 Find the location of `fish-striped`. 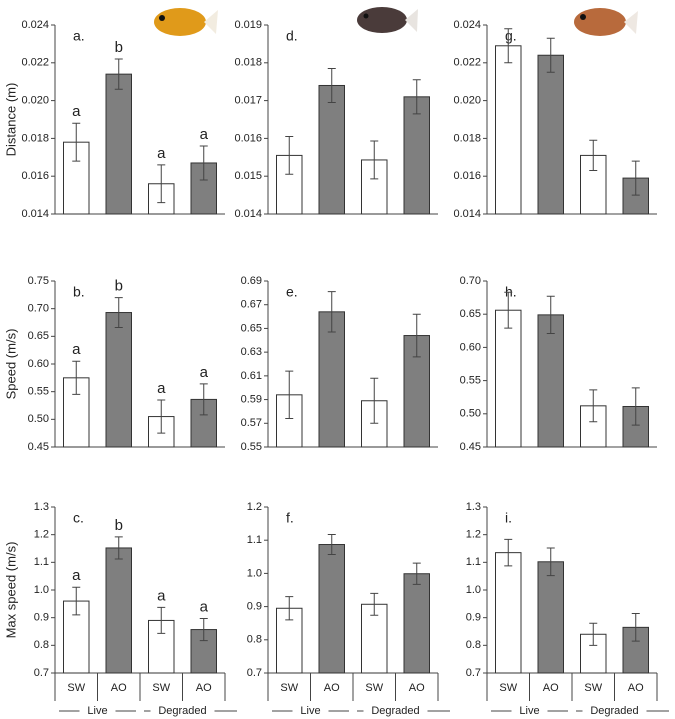

fish-striped is located at coordinates (606, 22).